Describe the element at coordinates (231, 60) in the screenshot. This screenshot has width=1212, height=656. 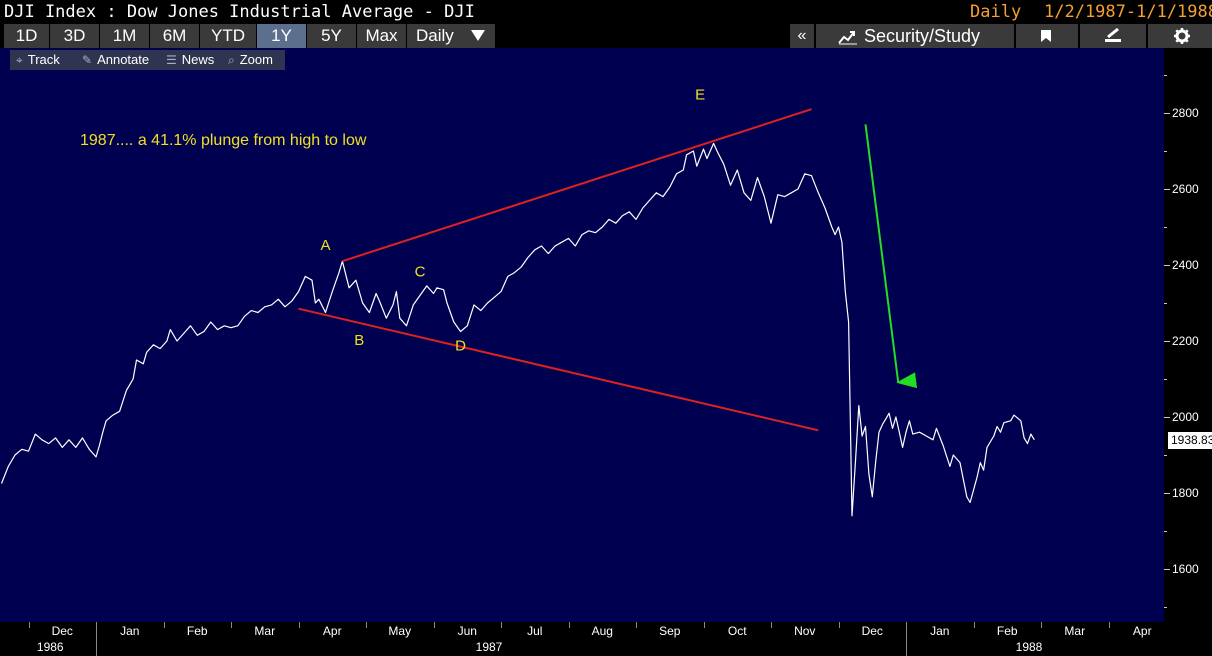
I see `magnifier-icon: ⌕` at that location.